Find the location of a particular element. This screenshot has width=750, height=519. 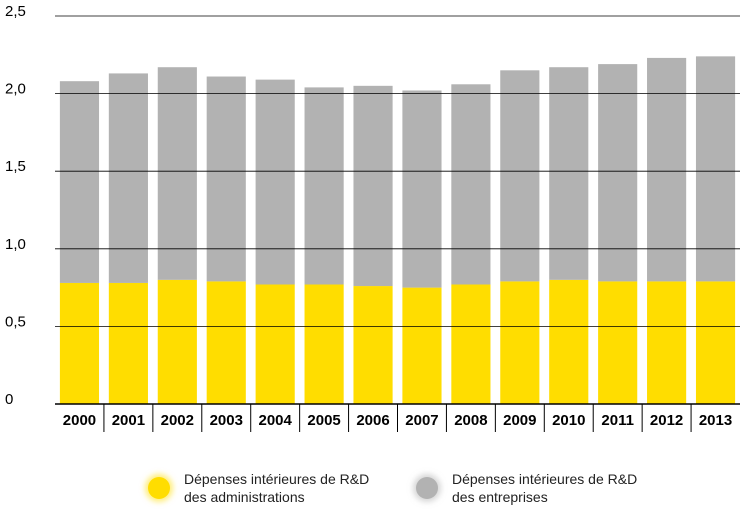

y-tick-label: 2,0 is located at coordinates (15, 89).